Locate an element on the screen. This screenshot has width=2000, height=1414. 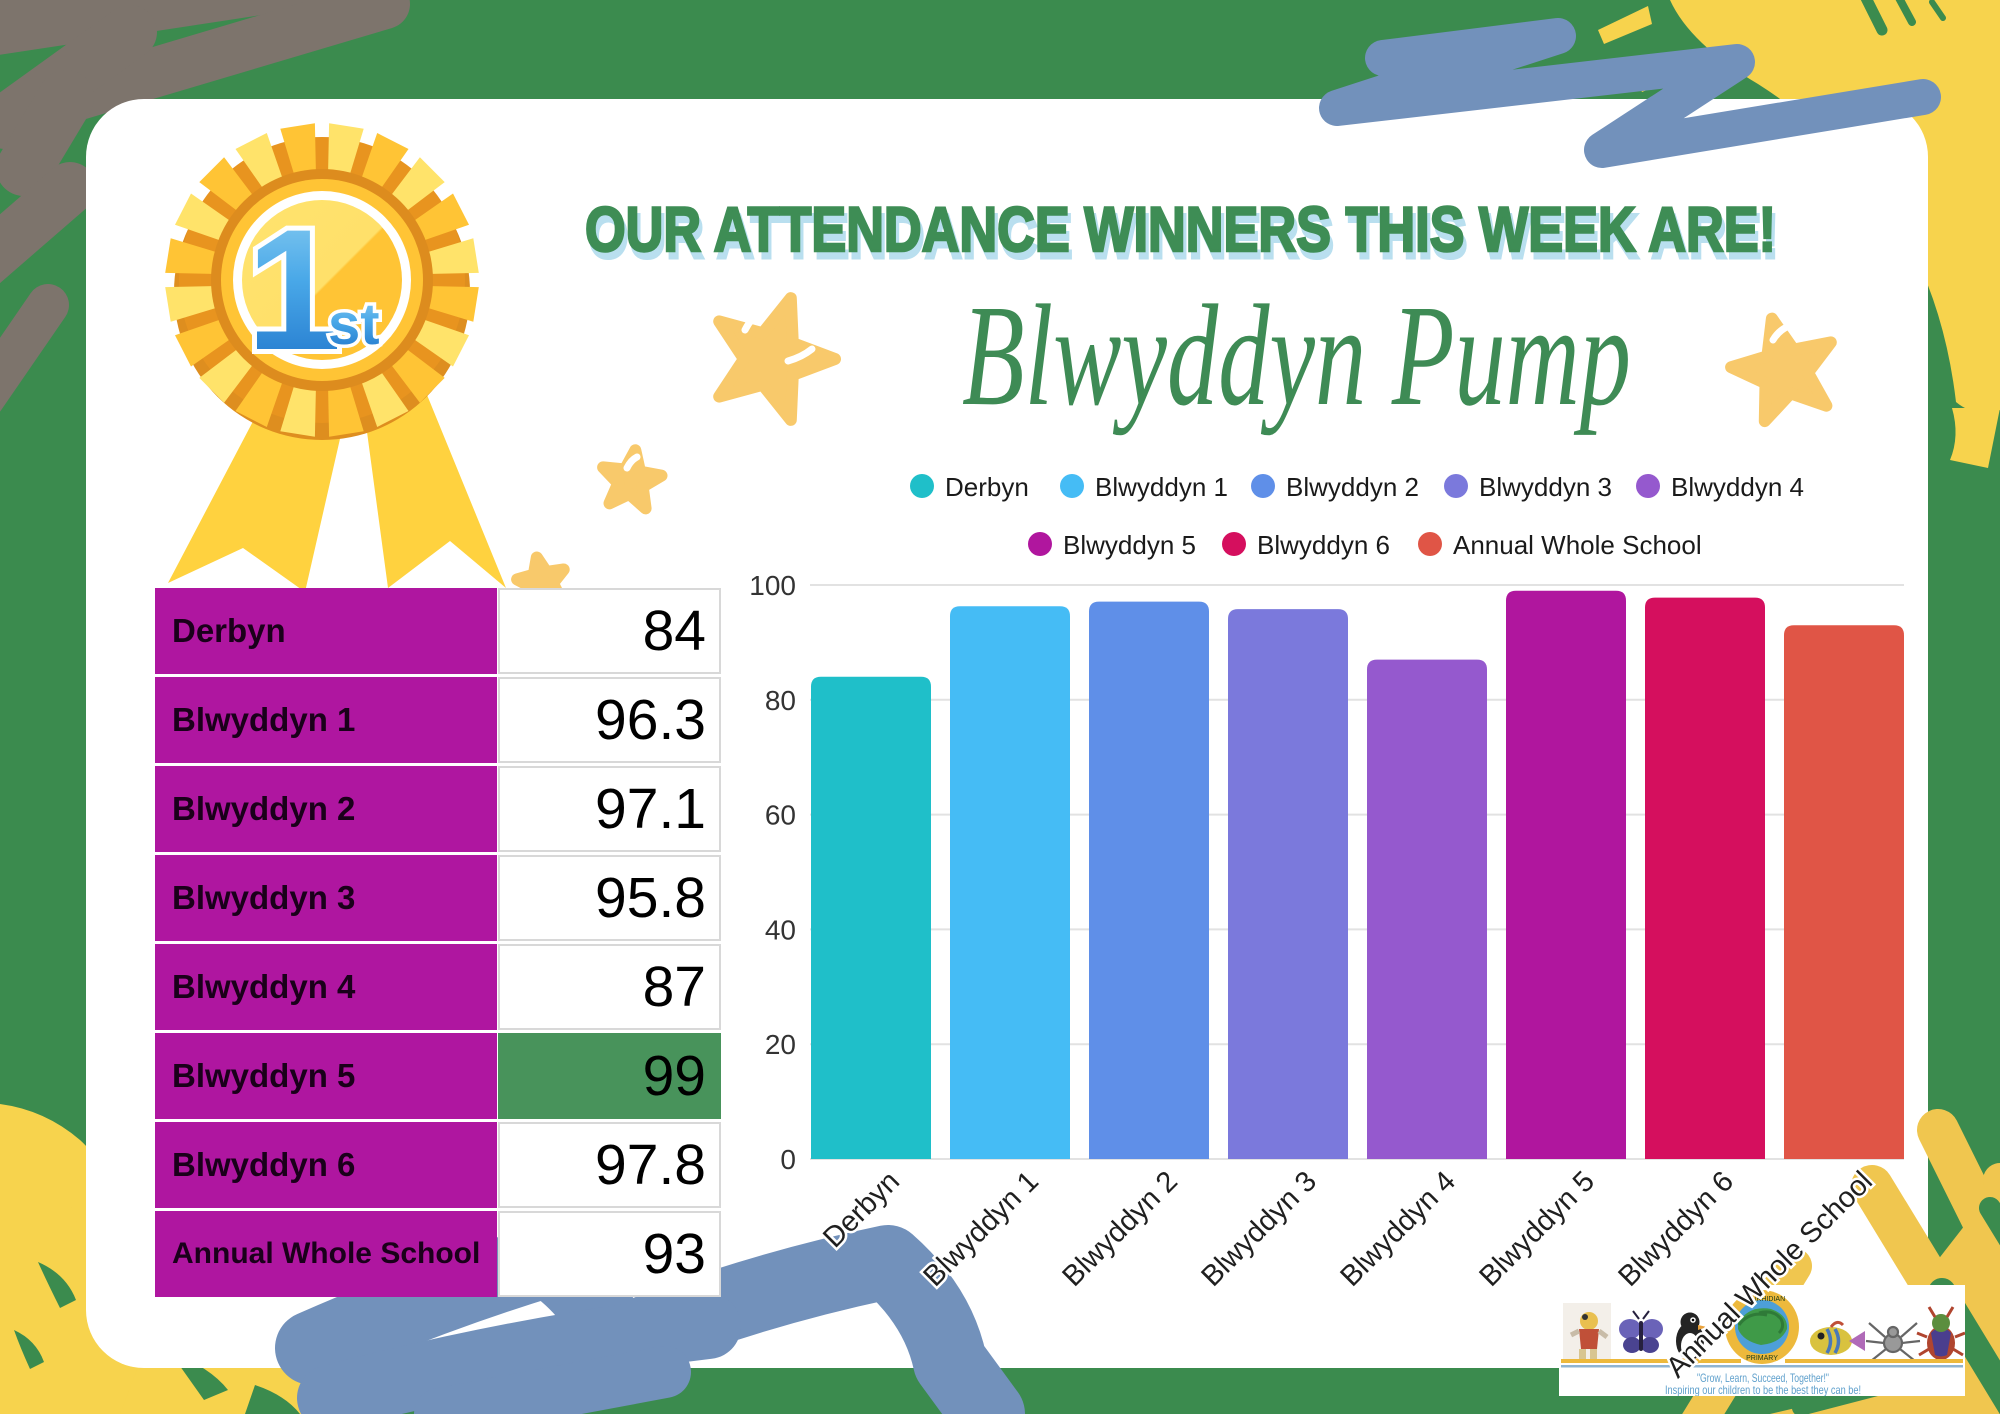
svg-text: 1 is located at coordinates (294, 290).